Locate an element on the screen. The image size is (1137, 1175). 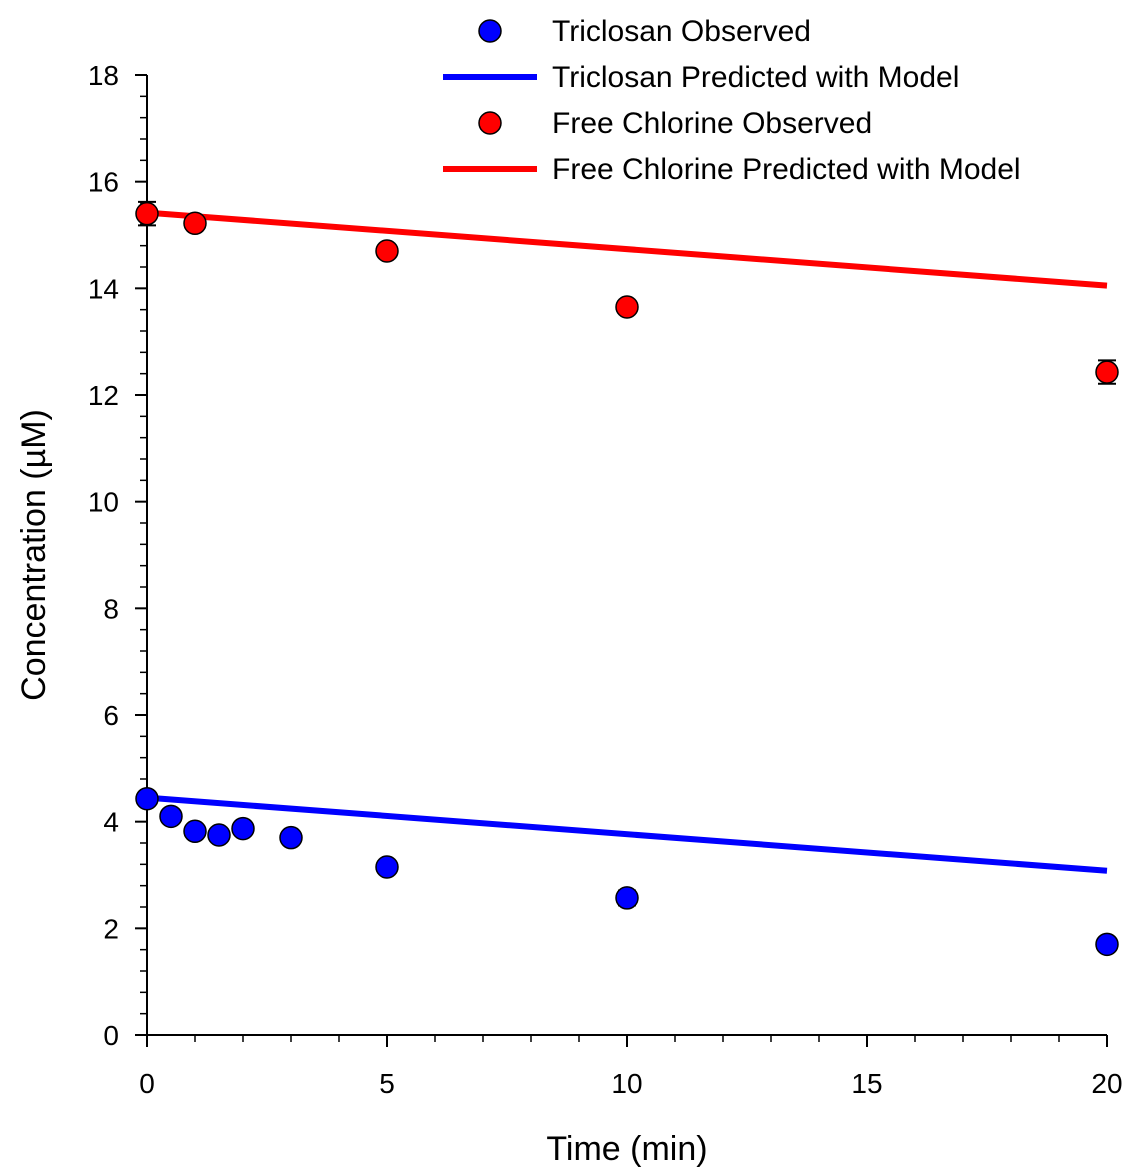
legend-label: Triclosan Predicted with Model is located at coordinates (755, 77).